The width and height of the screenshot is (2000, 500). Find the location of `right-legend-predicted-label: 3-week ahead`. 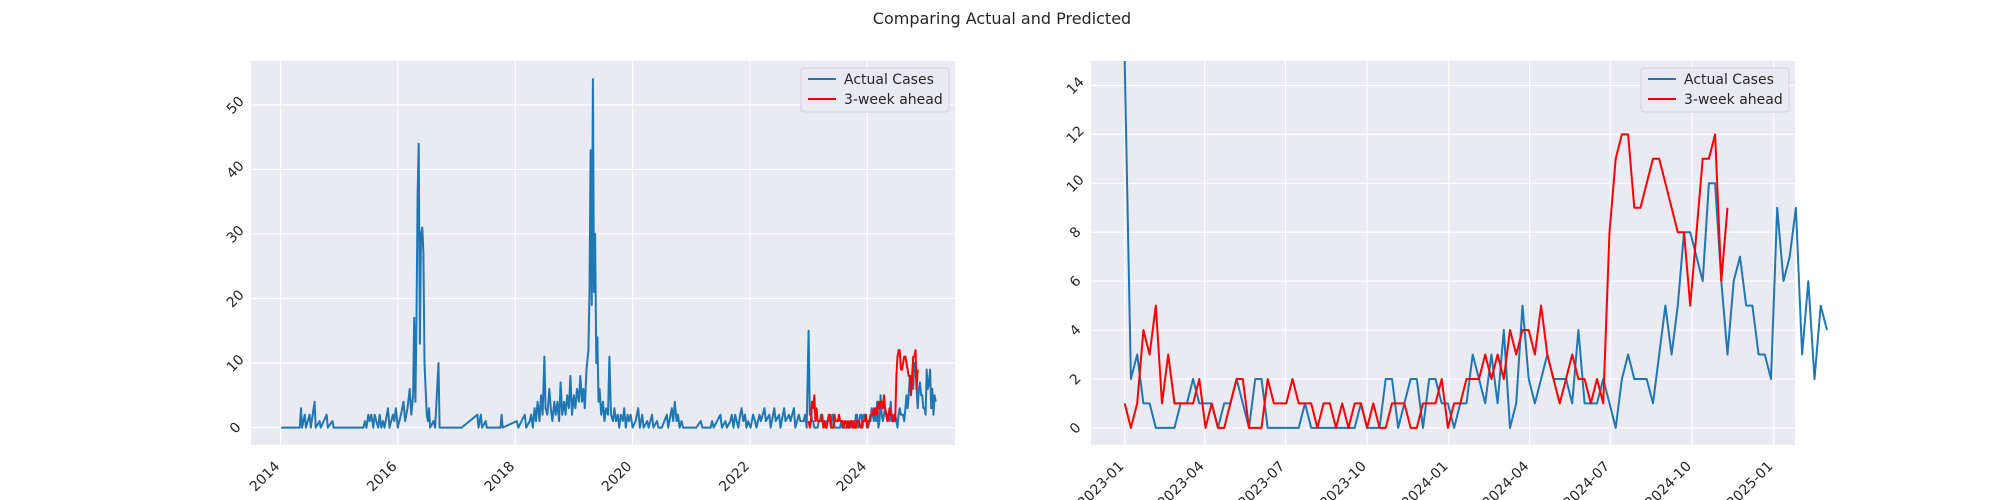

right-legend-predicted-label: 3-week ahead is located at coordinates (1733, 100).